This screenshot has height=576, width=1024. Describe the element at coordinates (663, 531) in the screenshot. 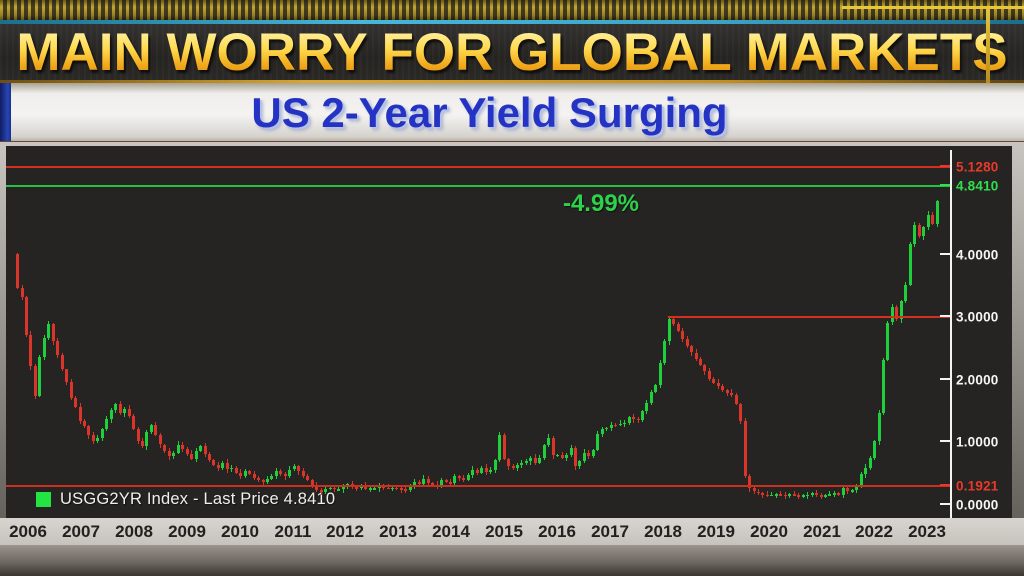

I see `x-axis-year-label: 2018` at that location.